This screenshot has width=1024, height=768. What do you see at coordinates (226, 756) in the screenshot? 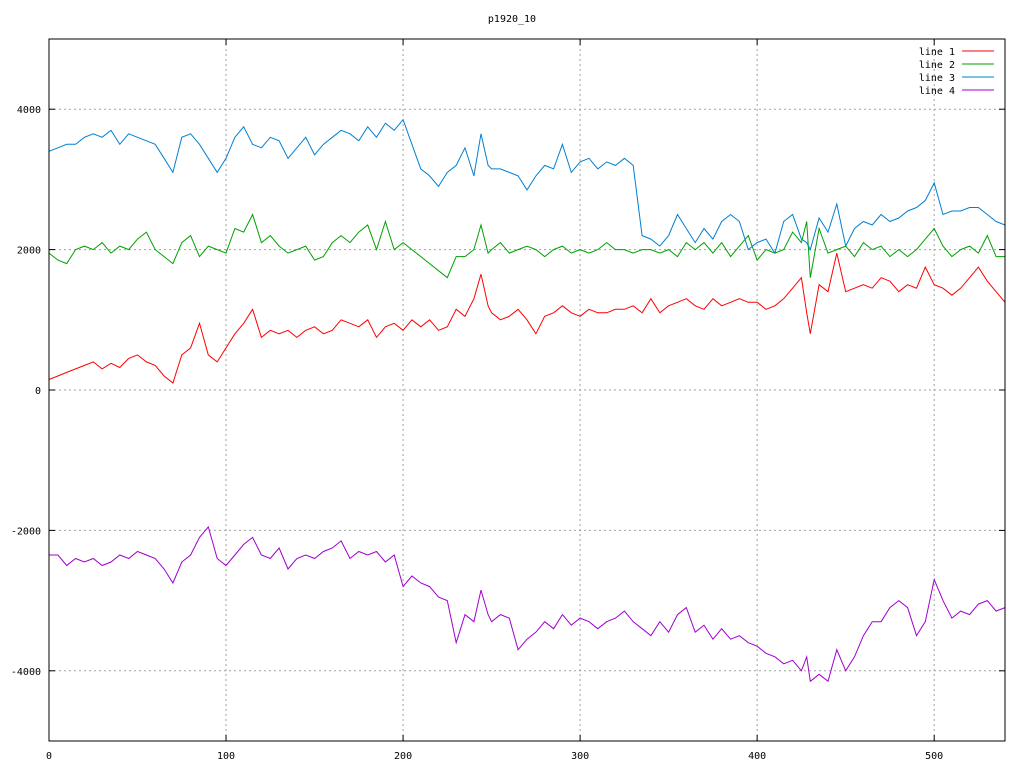
I see `x-tick-label: 100` at bounding box center [226, 756].